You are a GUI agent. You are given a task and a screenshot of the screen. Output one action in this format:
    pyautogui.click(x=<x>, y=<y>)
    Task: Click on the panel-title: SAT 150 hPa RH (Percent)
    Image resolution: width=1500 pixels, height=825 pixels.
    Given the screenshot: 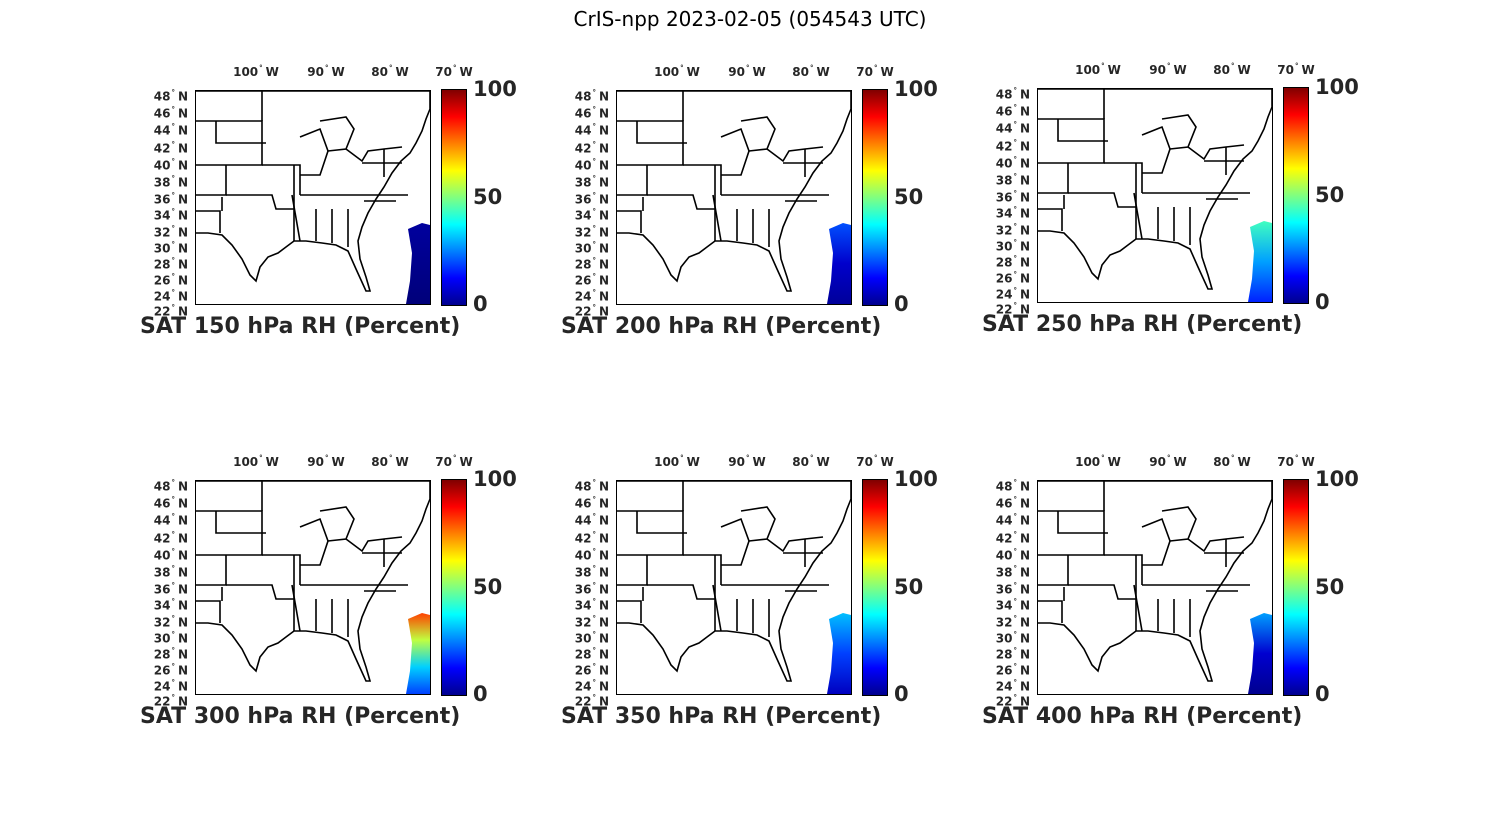 What is the action you would take?
    pyautogui.click(x=300, y=326)
    